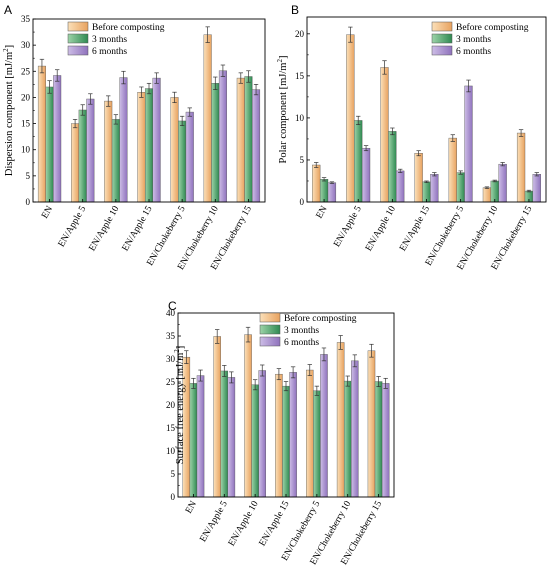 The height and width of the screenshot is (568, 550). Describe the element at coordinates (244, 523) in the screenshot. I see `category-label-2-2: EN/Apple 10` at that location.